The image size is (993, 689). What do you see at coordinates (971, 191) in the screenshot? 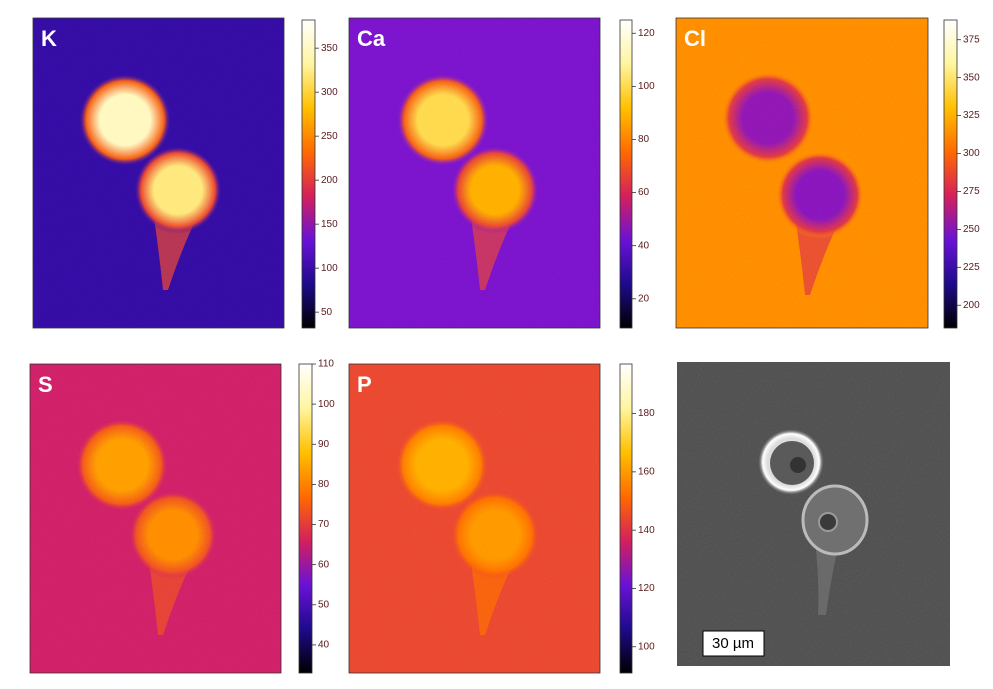
I see `colorbar-tick-label: 275` at bounding box center [971, 191].